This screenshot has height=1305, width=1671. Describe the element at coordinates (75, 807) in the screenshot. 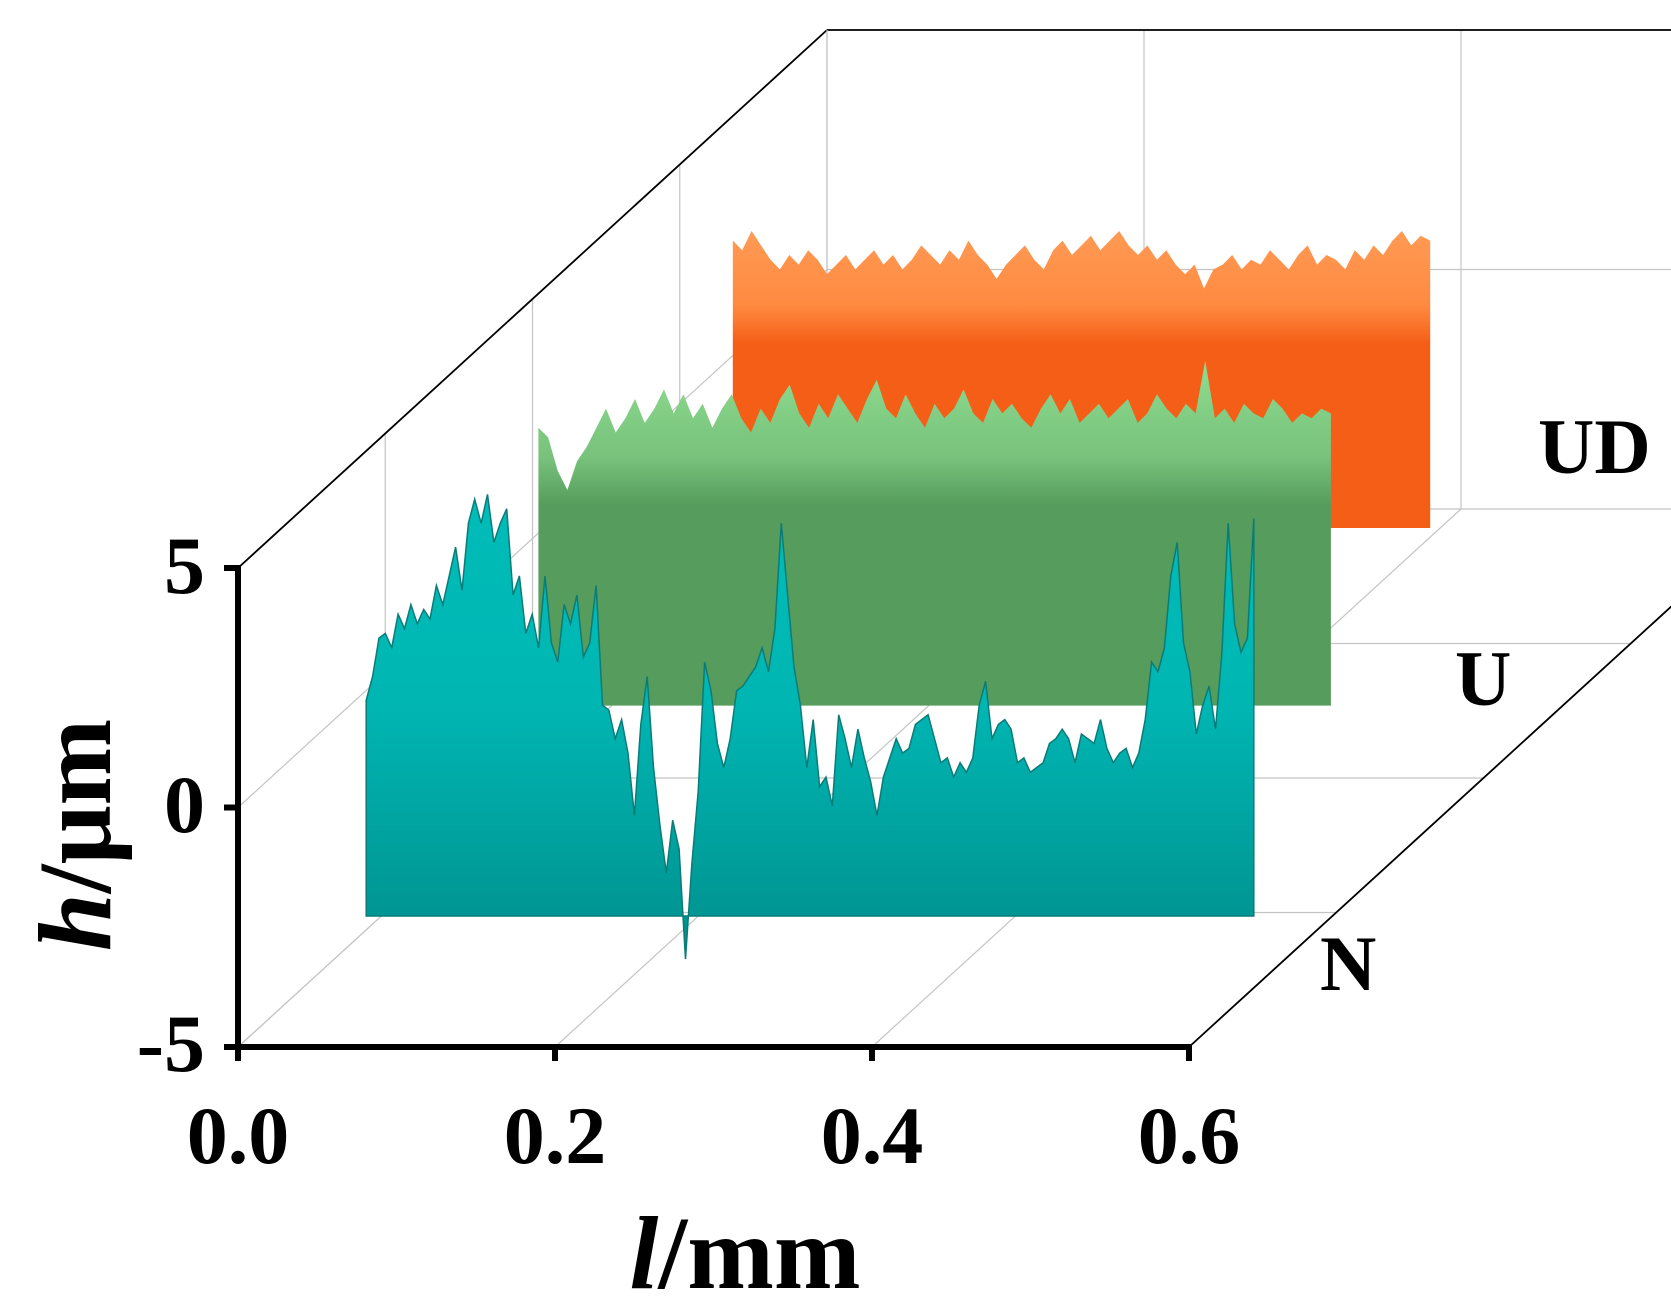

I see `y-axis-label-unit: /μm` at that location.